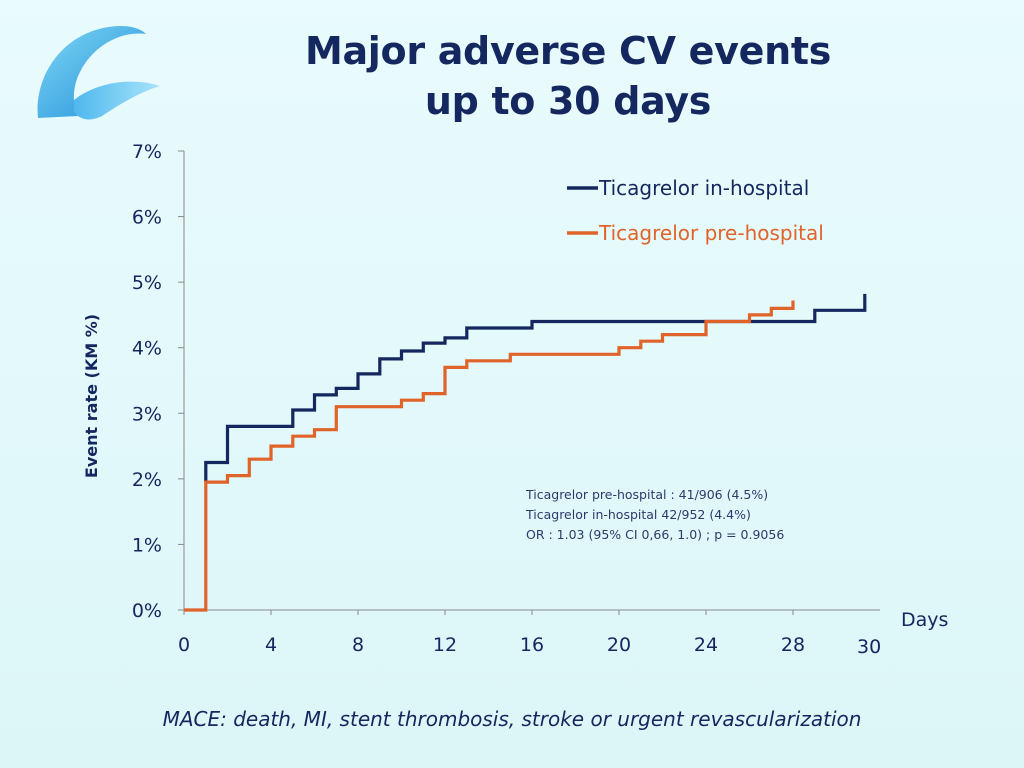 The image size is (1024, 768). What do you see at coordinates (711, 233) in the screenshot?
I see `legend-label: Ticagrelor pre-hospital` at bounding box center [711, 233].